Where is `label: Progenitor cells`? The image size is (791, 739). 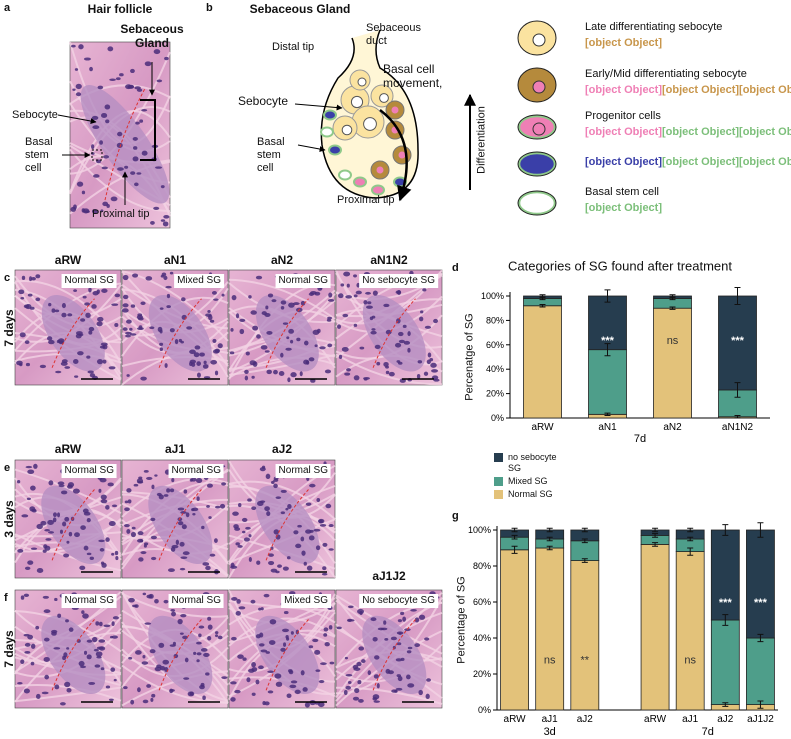 label: Progenitor cells is located at coordinates (623, 116).